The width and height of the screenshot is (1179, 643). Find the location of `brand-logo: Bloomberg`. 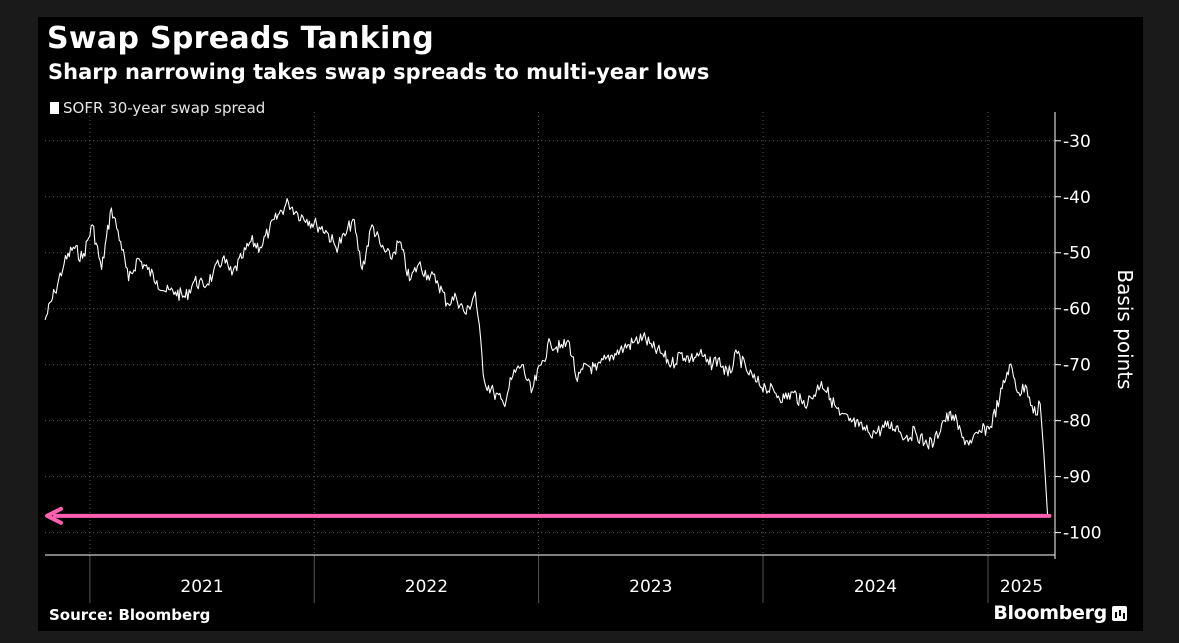

brand-logo: Bloomberg is located at coordinates (1060, 613).